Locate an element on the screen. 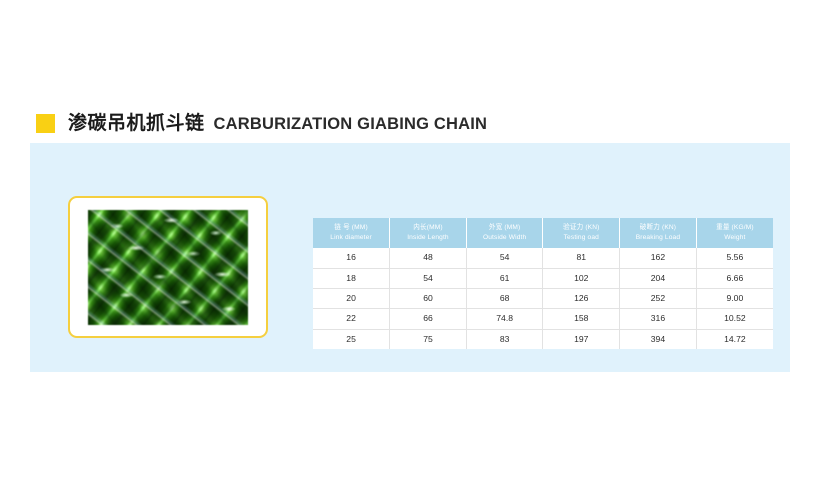  table-cell: 10.52 is located at coordinates (734, 319).